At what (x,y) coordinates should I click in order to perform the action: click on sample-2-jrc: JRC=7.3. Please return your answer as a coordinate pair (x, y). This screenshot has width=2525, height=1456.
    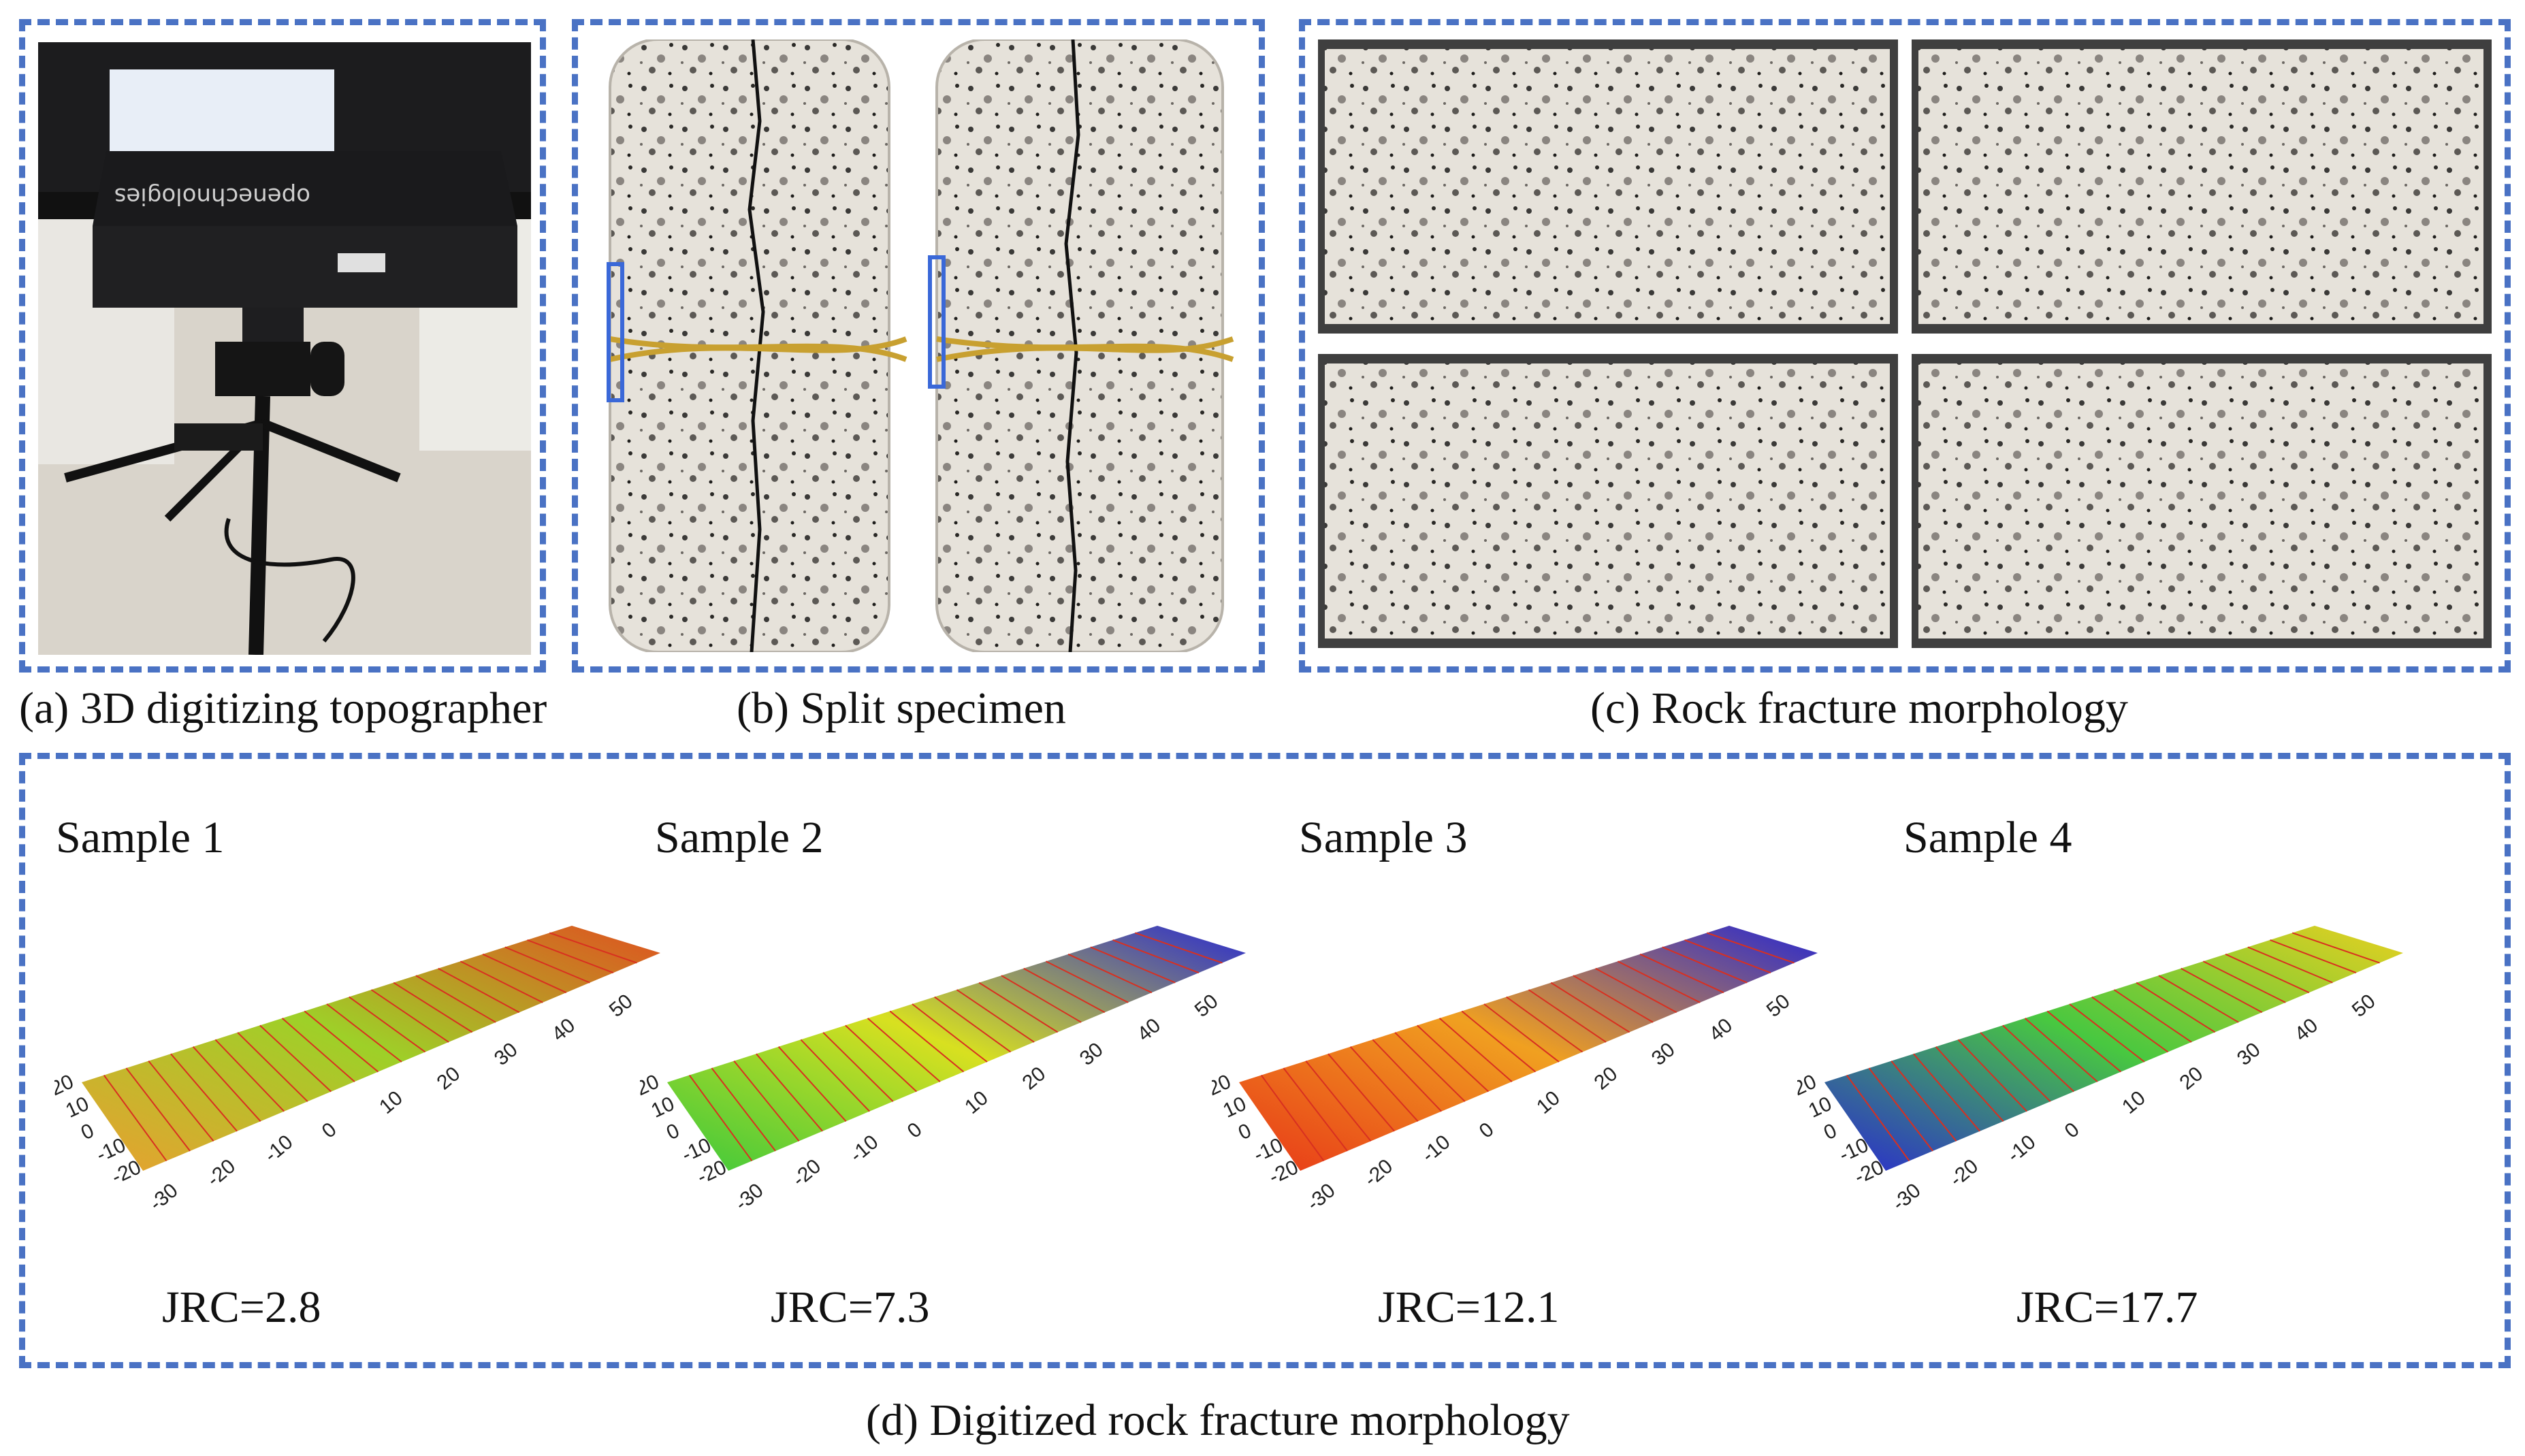
    Looking at the image, I should click on (850, 1307).